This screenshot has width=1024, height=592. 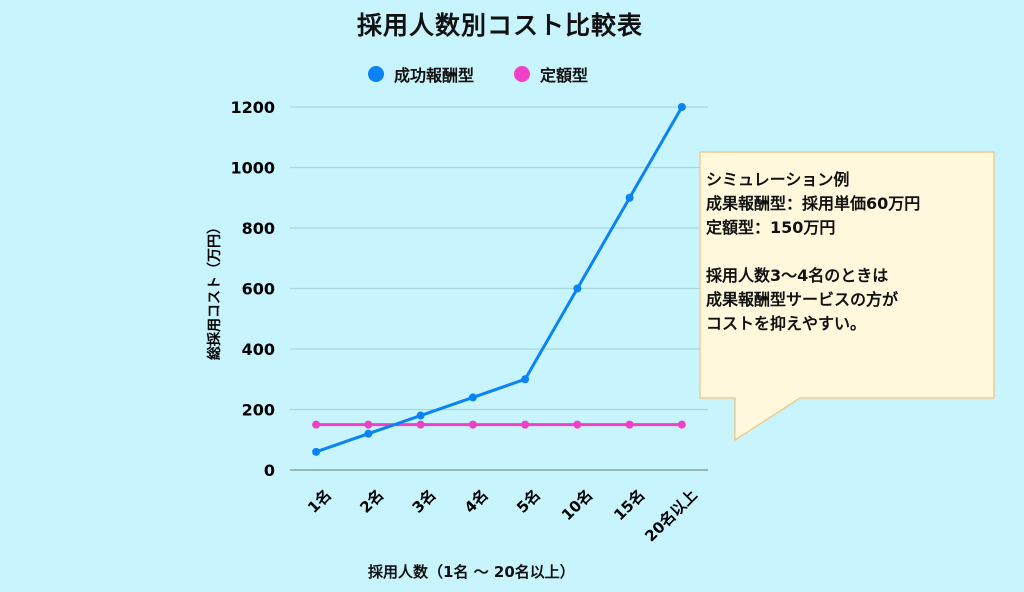 I want to click on y-axis-ticks: 0 200 400 600 800 1000 1200, so click(x=252, y=289).